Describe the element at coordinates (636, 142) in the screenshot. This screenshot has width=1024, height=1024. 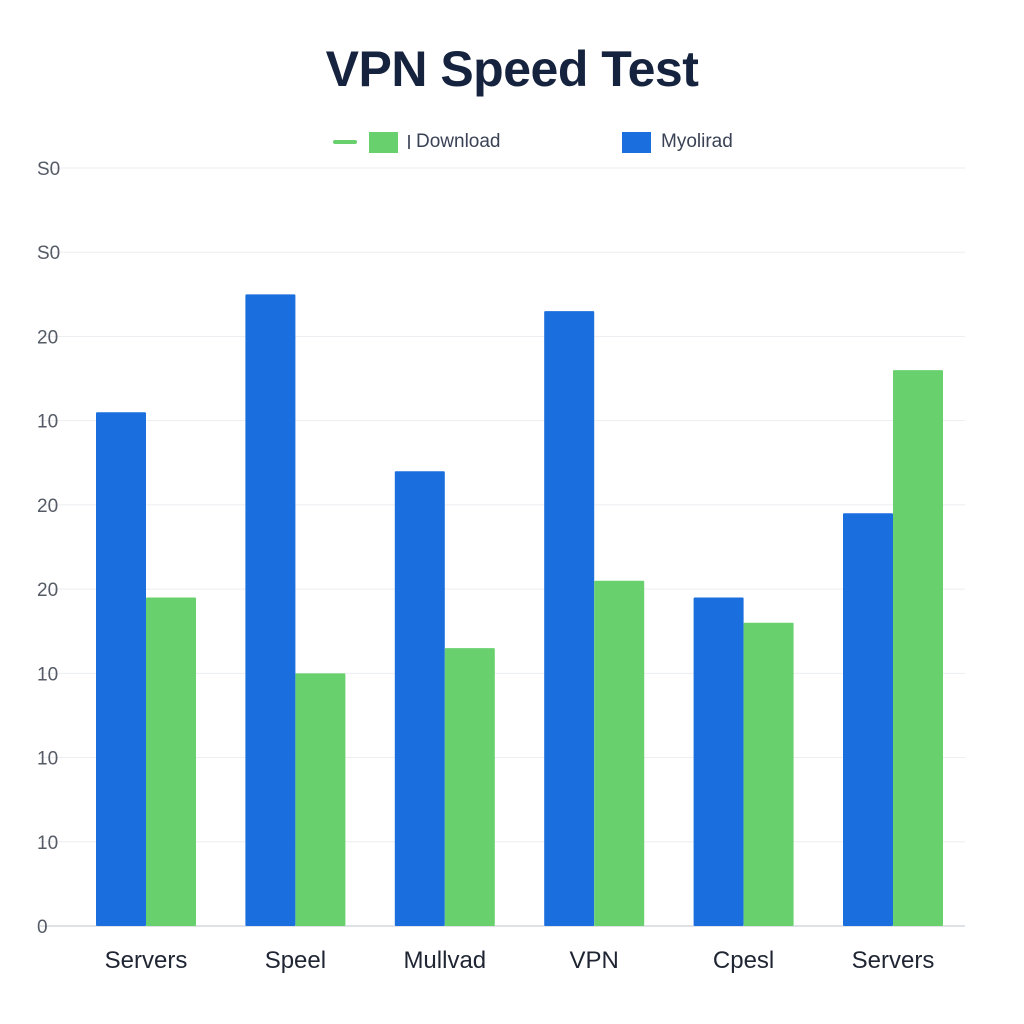
I see `legend-swatch-upload` at that location.